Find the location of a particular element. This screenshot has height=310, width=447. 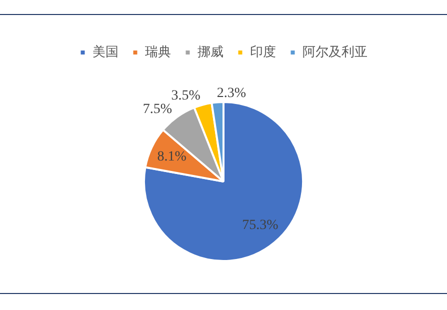

legend-label: 美国 is located at coordinates (105, 52).